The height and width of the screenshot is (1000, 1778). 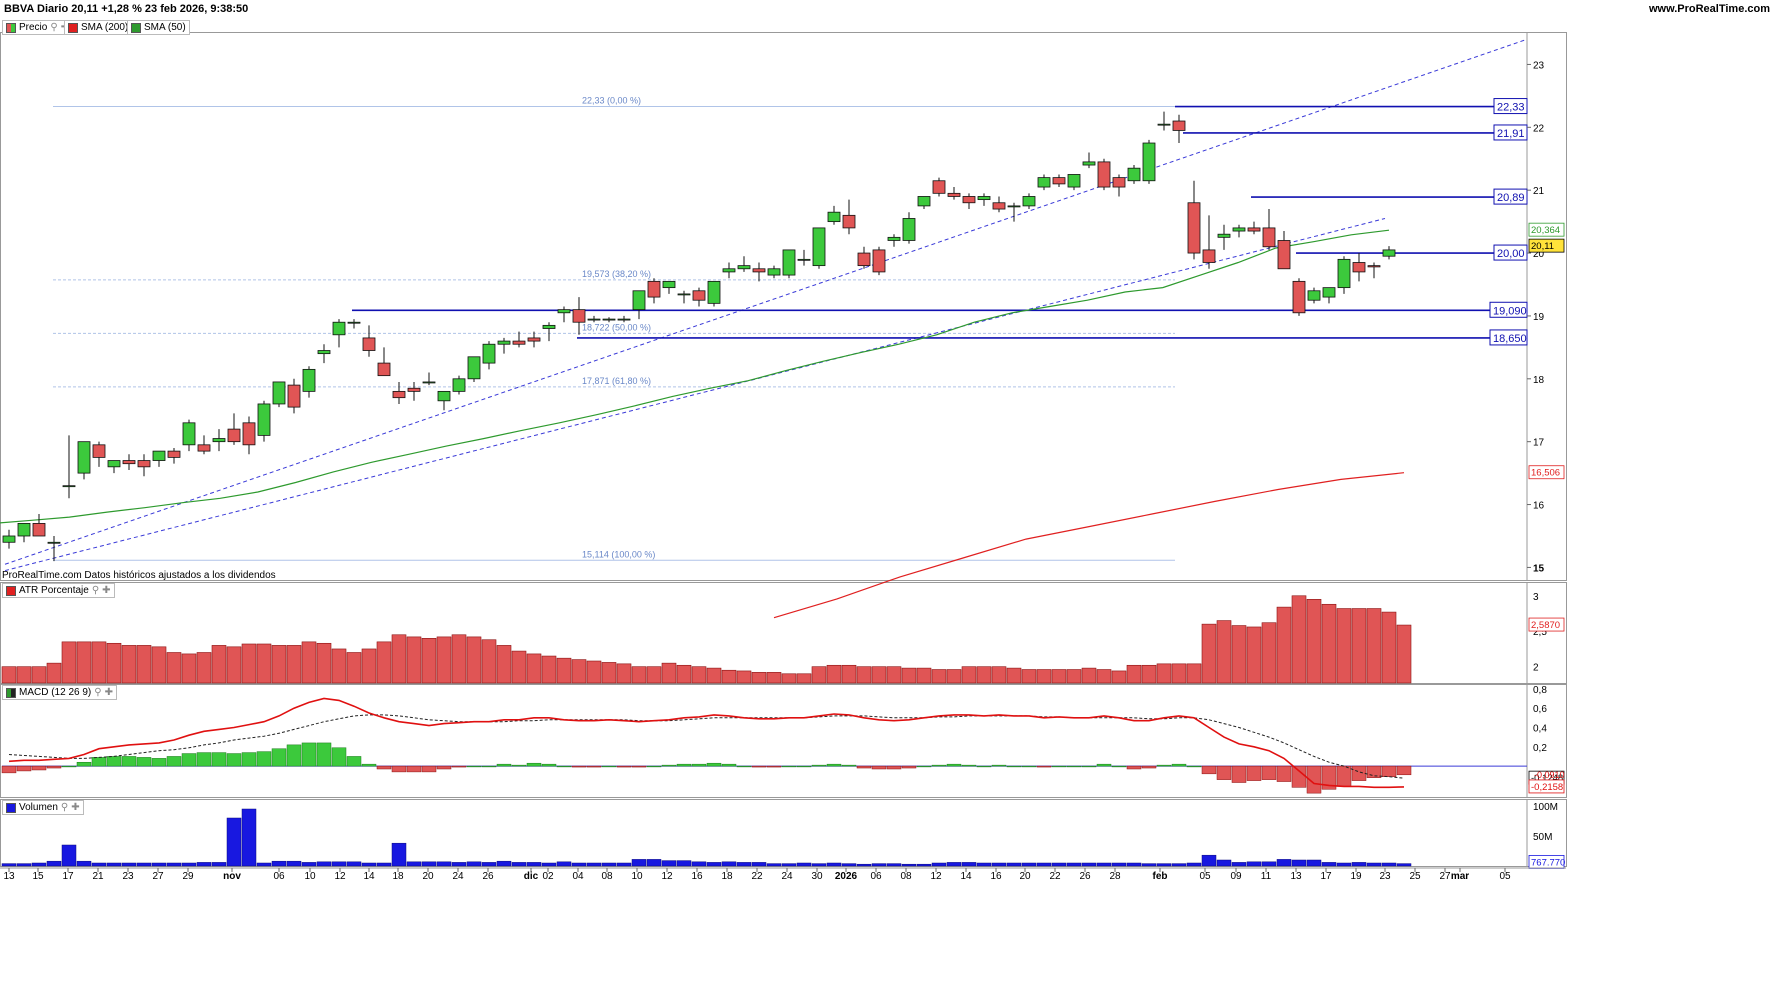 What do you see at coordinates (1025, 876) in the screenshot?
I see `x-tick-label: 20` at bounding box center [1025, 876].